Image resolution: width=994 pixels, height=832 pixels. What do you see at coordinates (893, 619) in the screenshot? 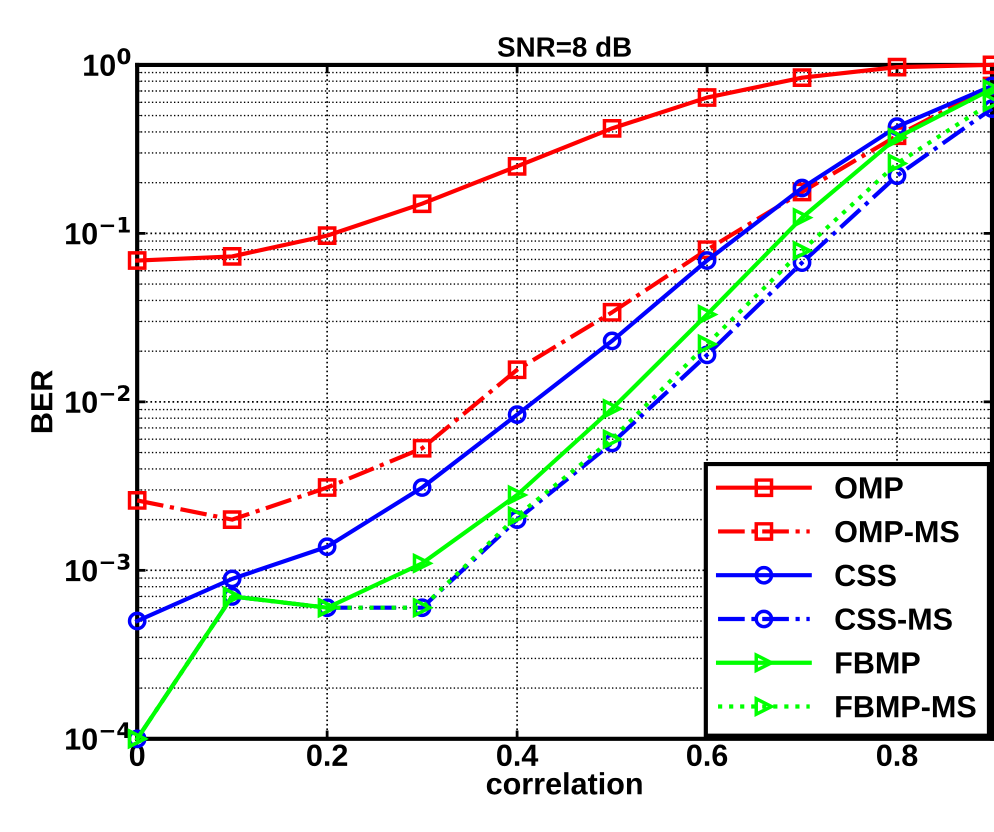
I see `legend-label: CSS-MS` at bounding box center [893, 619].